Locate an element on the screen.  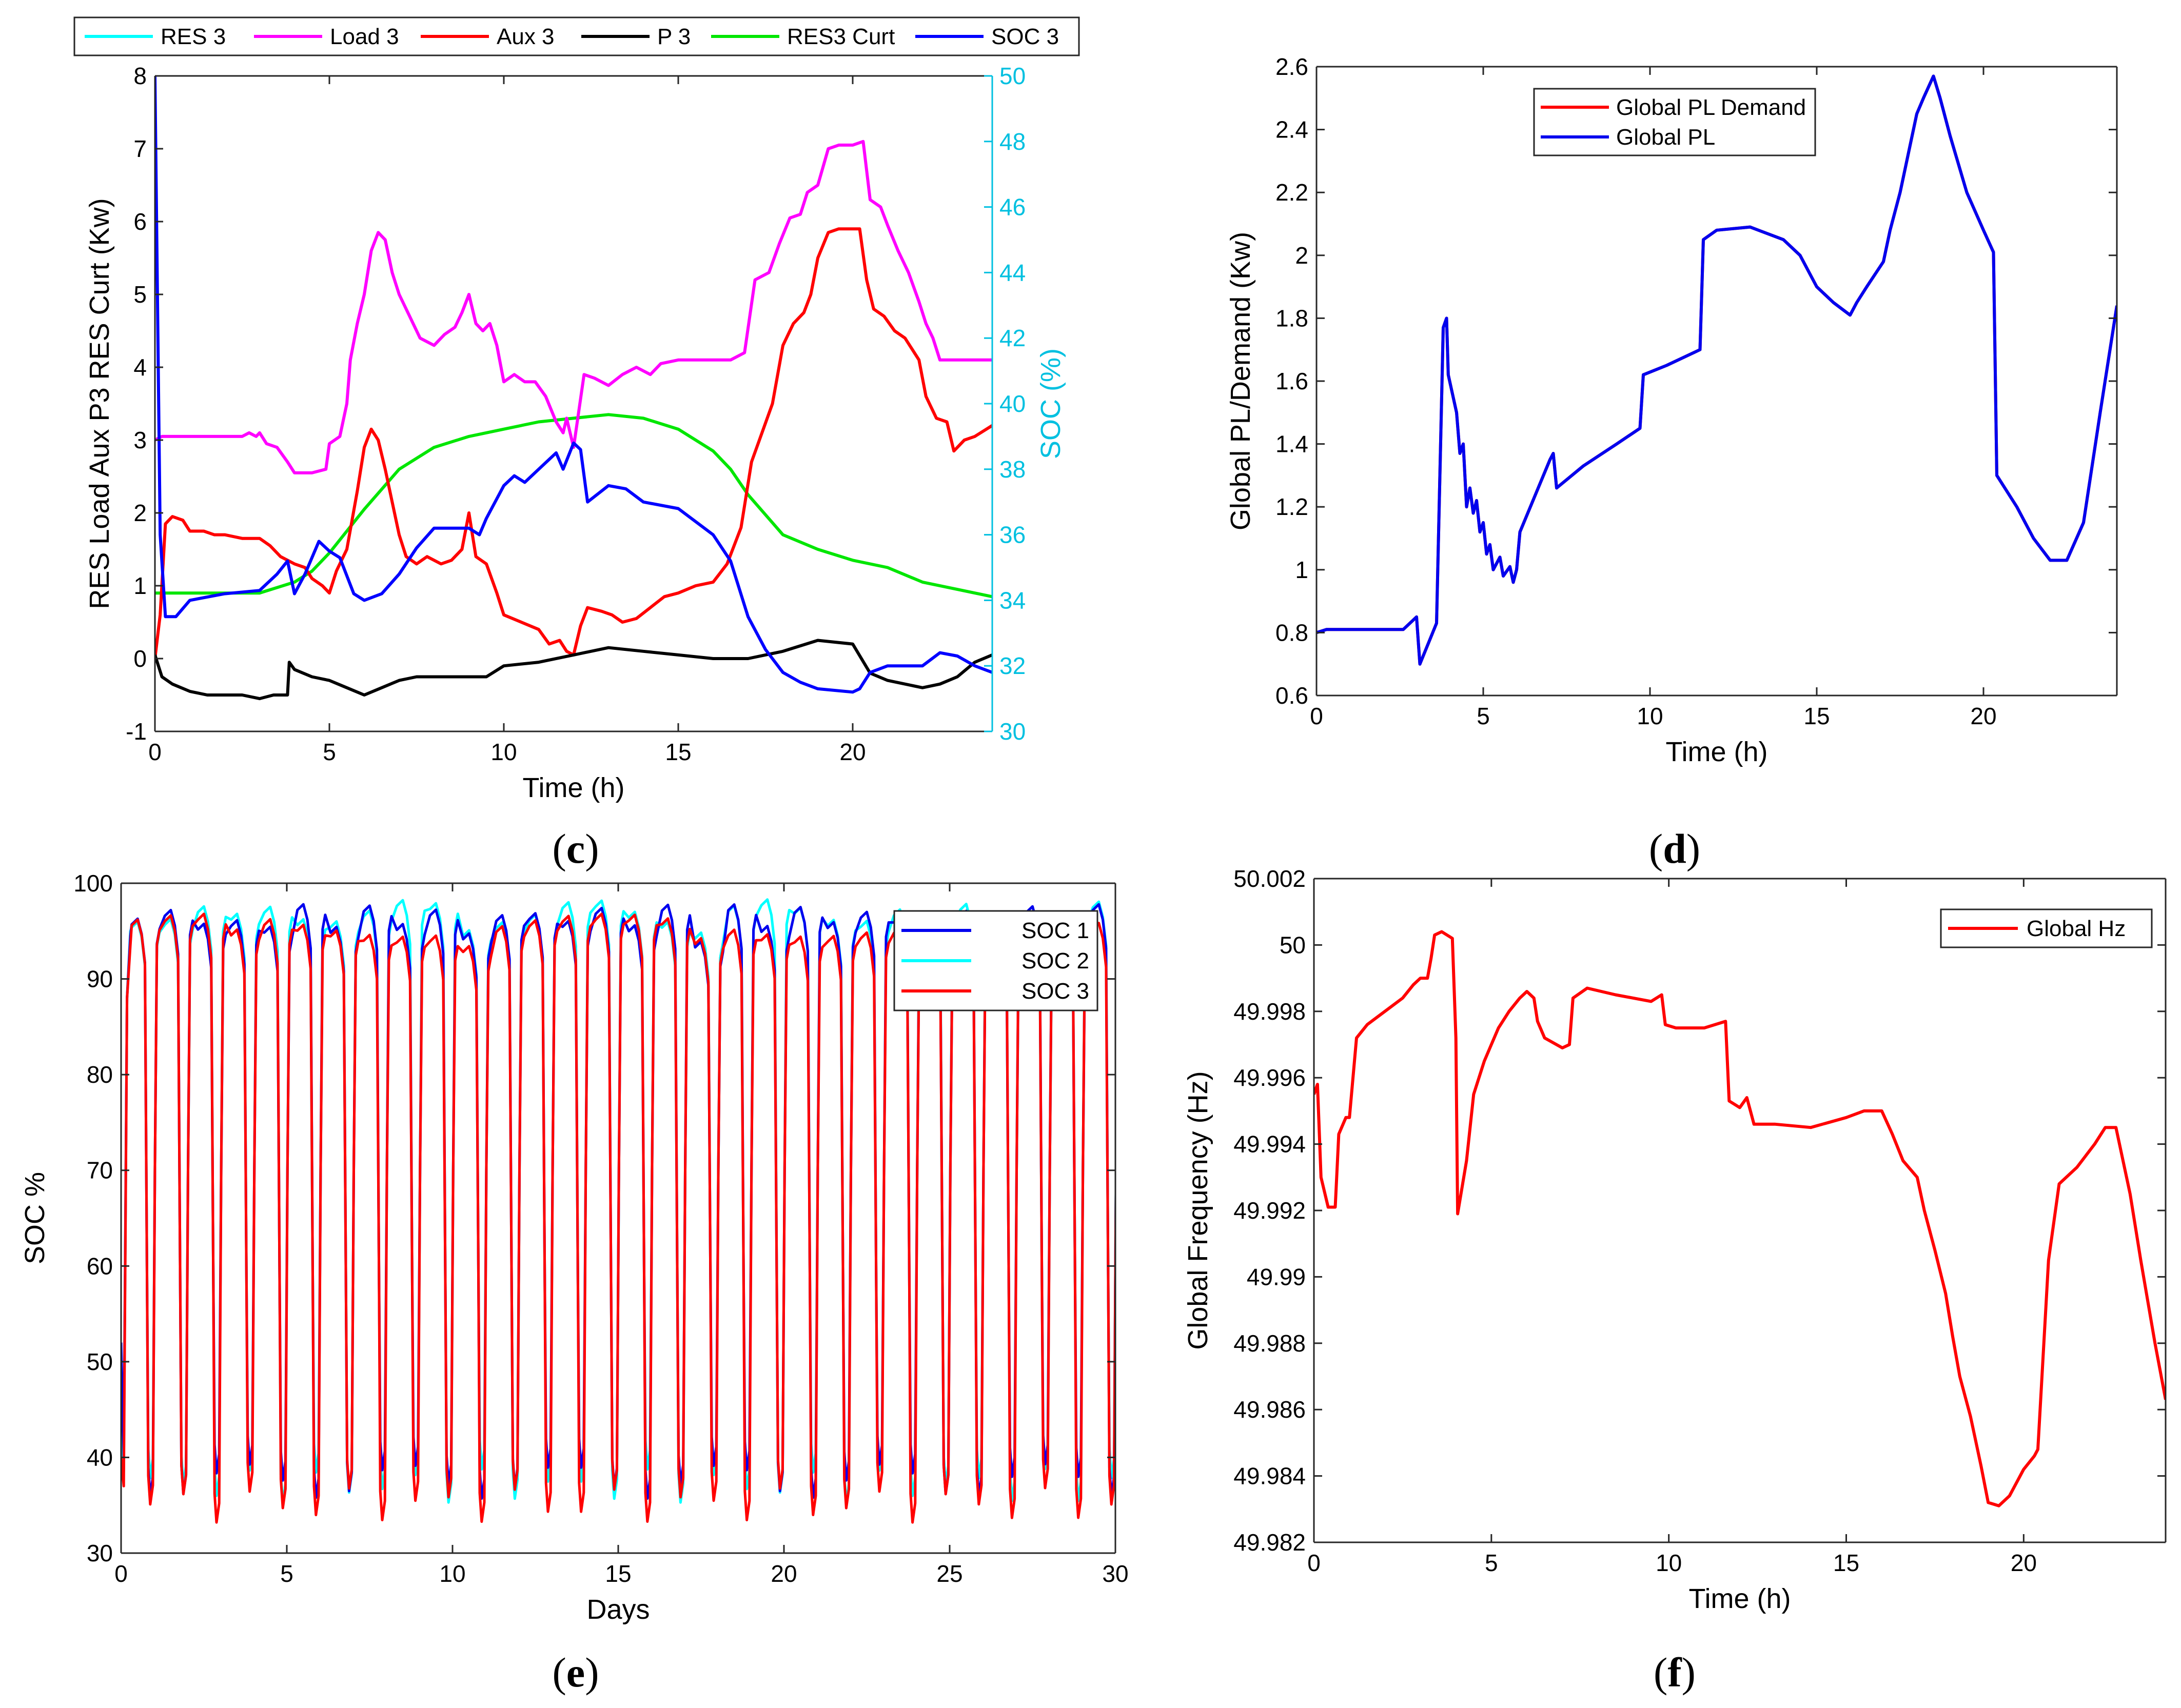
panel-d-xtick-label: 20 is located at coordinates (1983, 716).